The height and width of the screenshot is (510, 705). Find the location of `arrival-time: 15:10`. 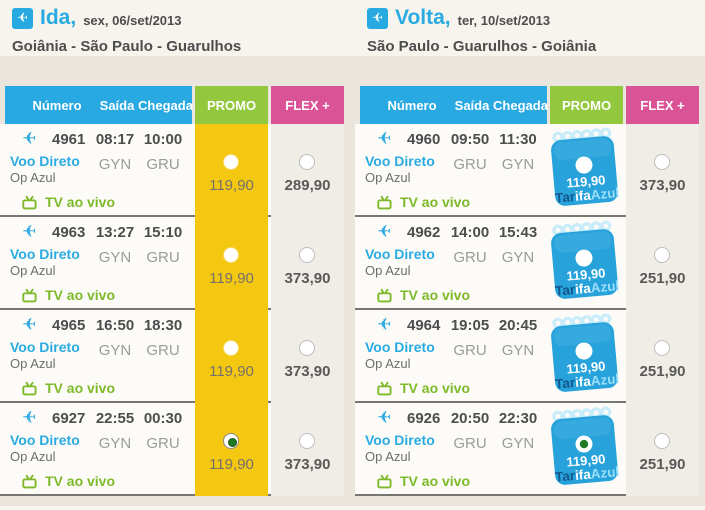

arrival-time: 15:10 is located at coordinates (163, 232).